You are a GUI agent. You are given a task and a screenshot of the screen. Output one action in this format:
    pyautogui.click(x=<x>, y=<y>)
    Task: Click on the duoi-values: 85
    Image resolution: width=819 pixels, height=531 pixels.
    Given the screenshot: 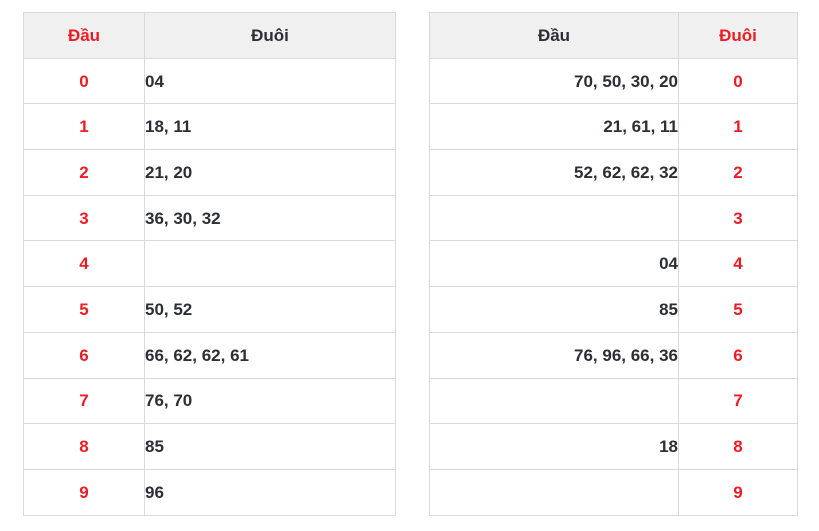 What is the action you would take?
    pyautogui.click(x=270, y=446)
    